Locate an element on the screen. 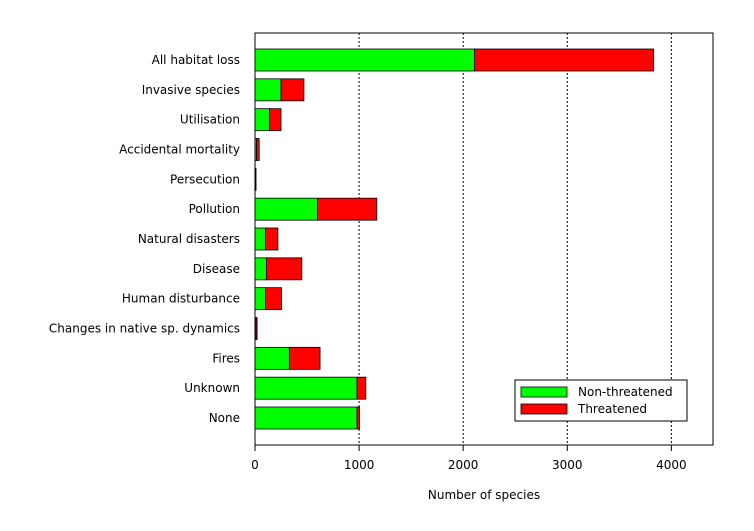  category-label-9: Changes in native sp. dynamics is located at coordinates (144, 329).